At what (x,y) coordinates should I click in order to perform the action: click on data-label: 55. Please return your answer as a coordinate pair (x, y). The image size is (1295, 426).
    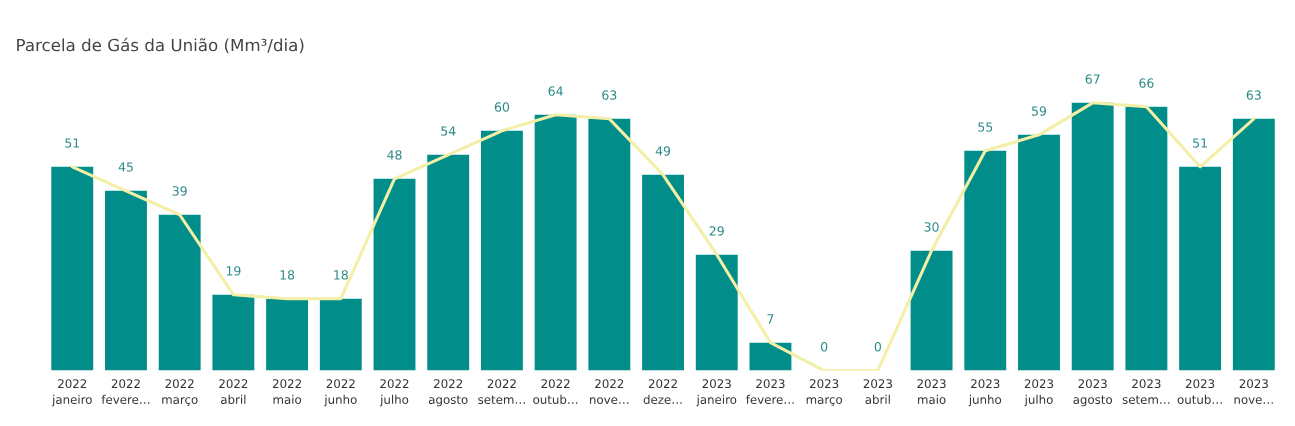
    Looking at the image, I should click on (985, 127).